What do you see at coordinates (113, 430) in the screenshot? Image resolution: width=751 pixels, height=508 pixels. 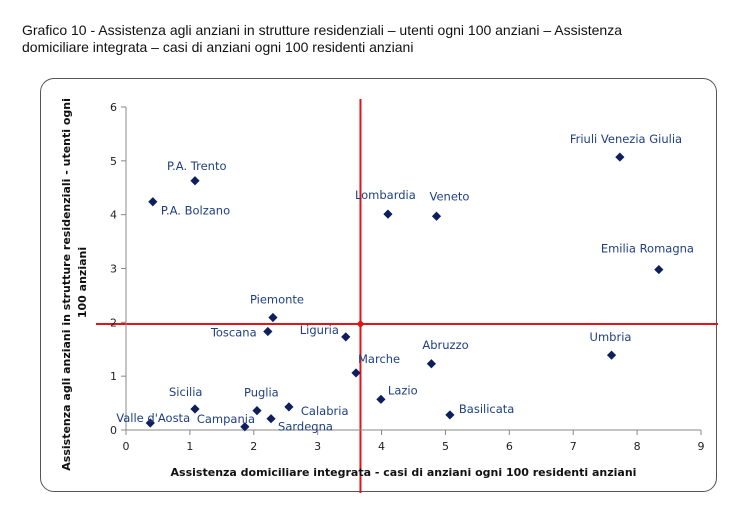 I see `y-tick-label: 0` at bounding box center [113, 430].